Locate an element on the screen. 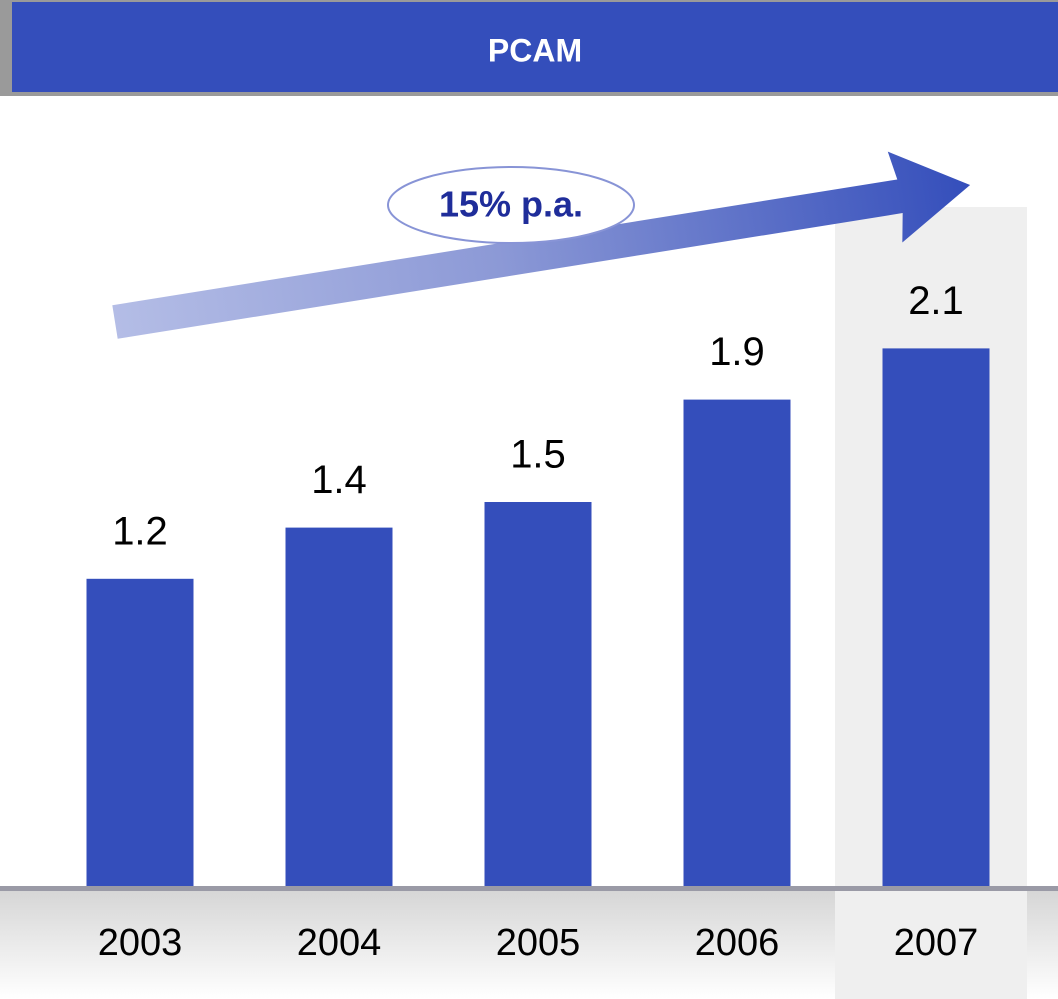  x-tick-label: 2005 is located at coordinates (538, 943).